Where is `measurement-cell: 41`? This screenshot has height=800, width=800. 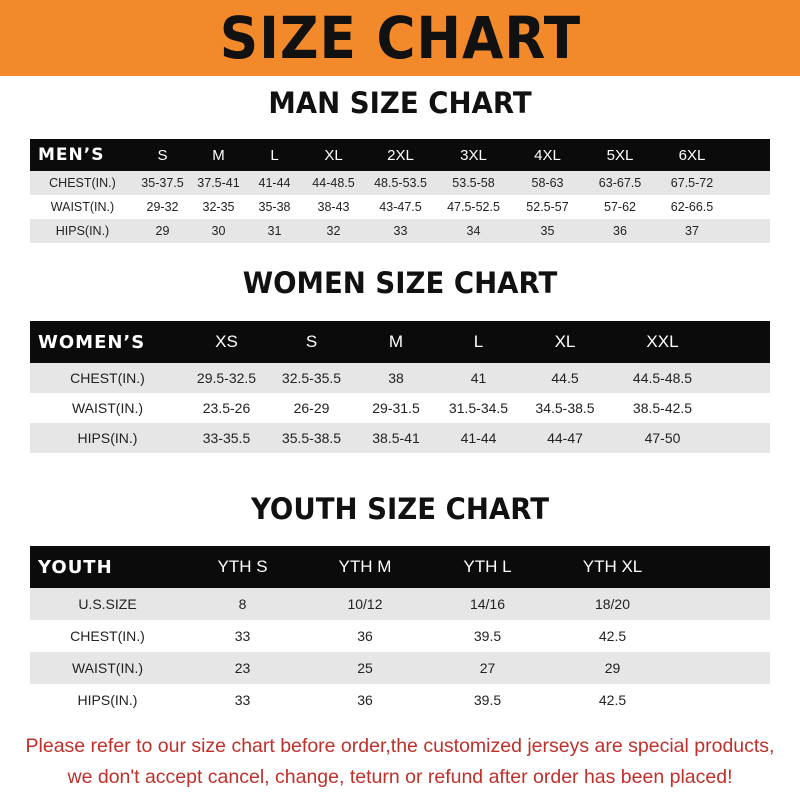
measurement-cell: 41 is located at coordinates (478, 378).